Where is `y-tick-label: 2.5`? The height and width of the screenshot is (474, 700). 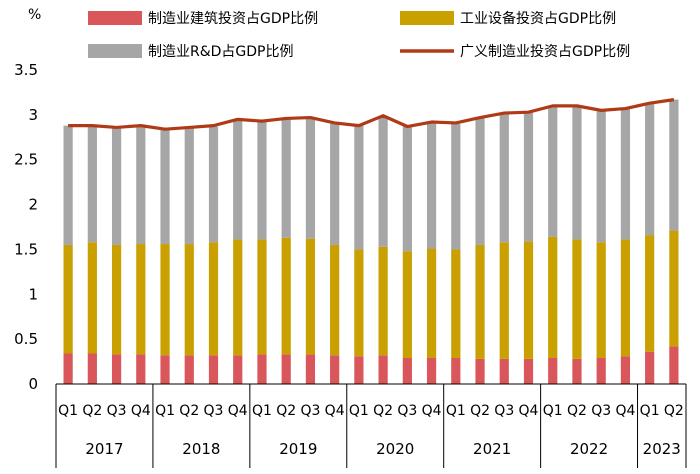
y-tick-label: 2.5 is located at coordinates (26, 160).